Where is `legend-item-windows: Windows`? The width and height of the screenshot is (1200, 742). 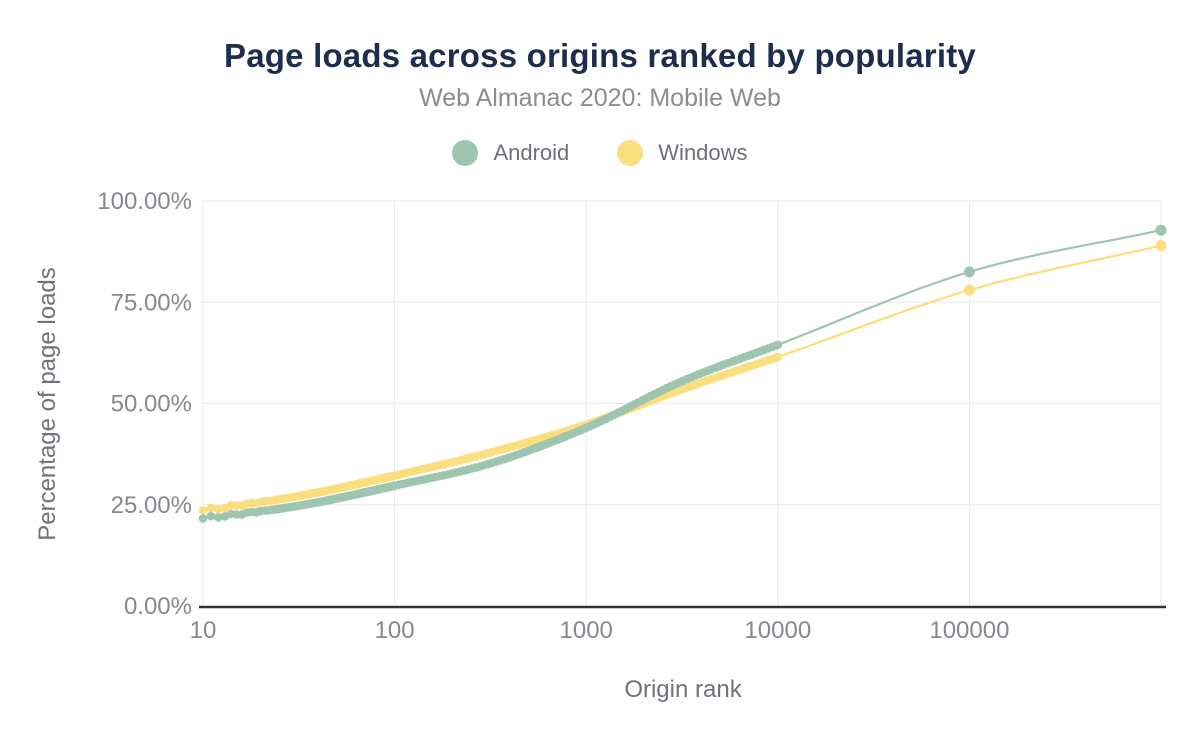 legend-item-windows: Windows is located at coordinates (682, 152).